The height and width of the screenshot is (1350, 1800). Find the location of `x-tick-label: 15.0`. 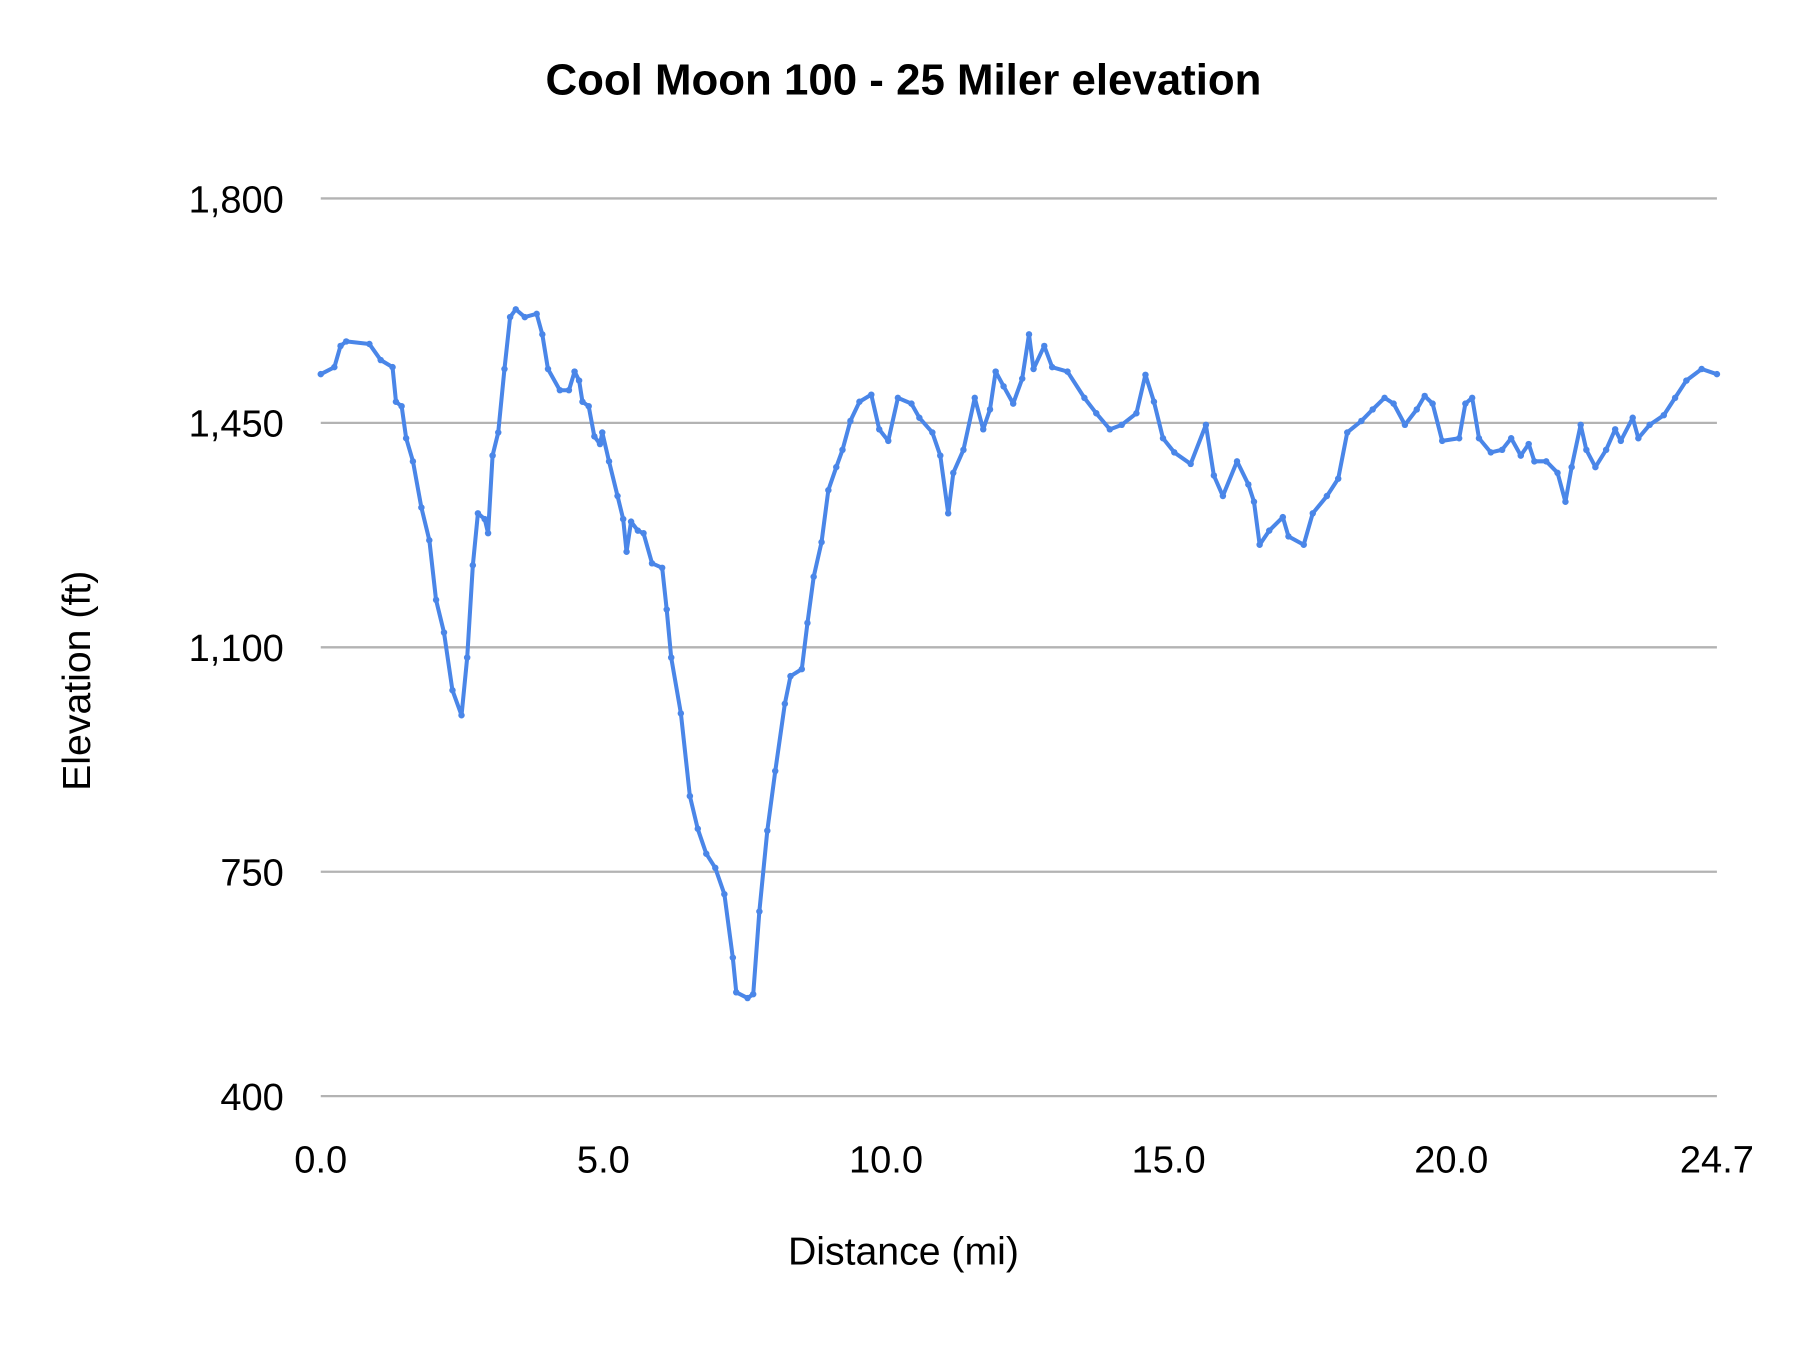

x-tick-label: 15.0 is located at coordinates (1169, 1160).